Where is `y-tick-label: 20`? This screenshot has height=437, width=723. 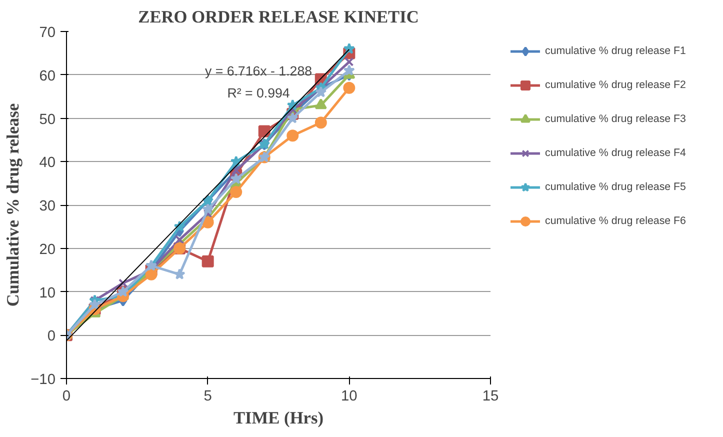
y-tick-label: 20 is located at coordinates (47, 250).